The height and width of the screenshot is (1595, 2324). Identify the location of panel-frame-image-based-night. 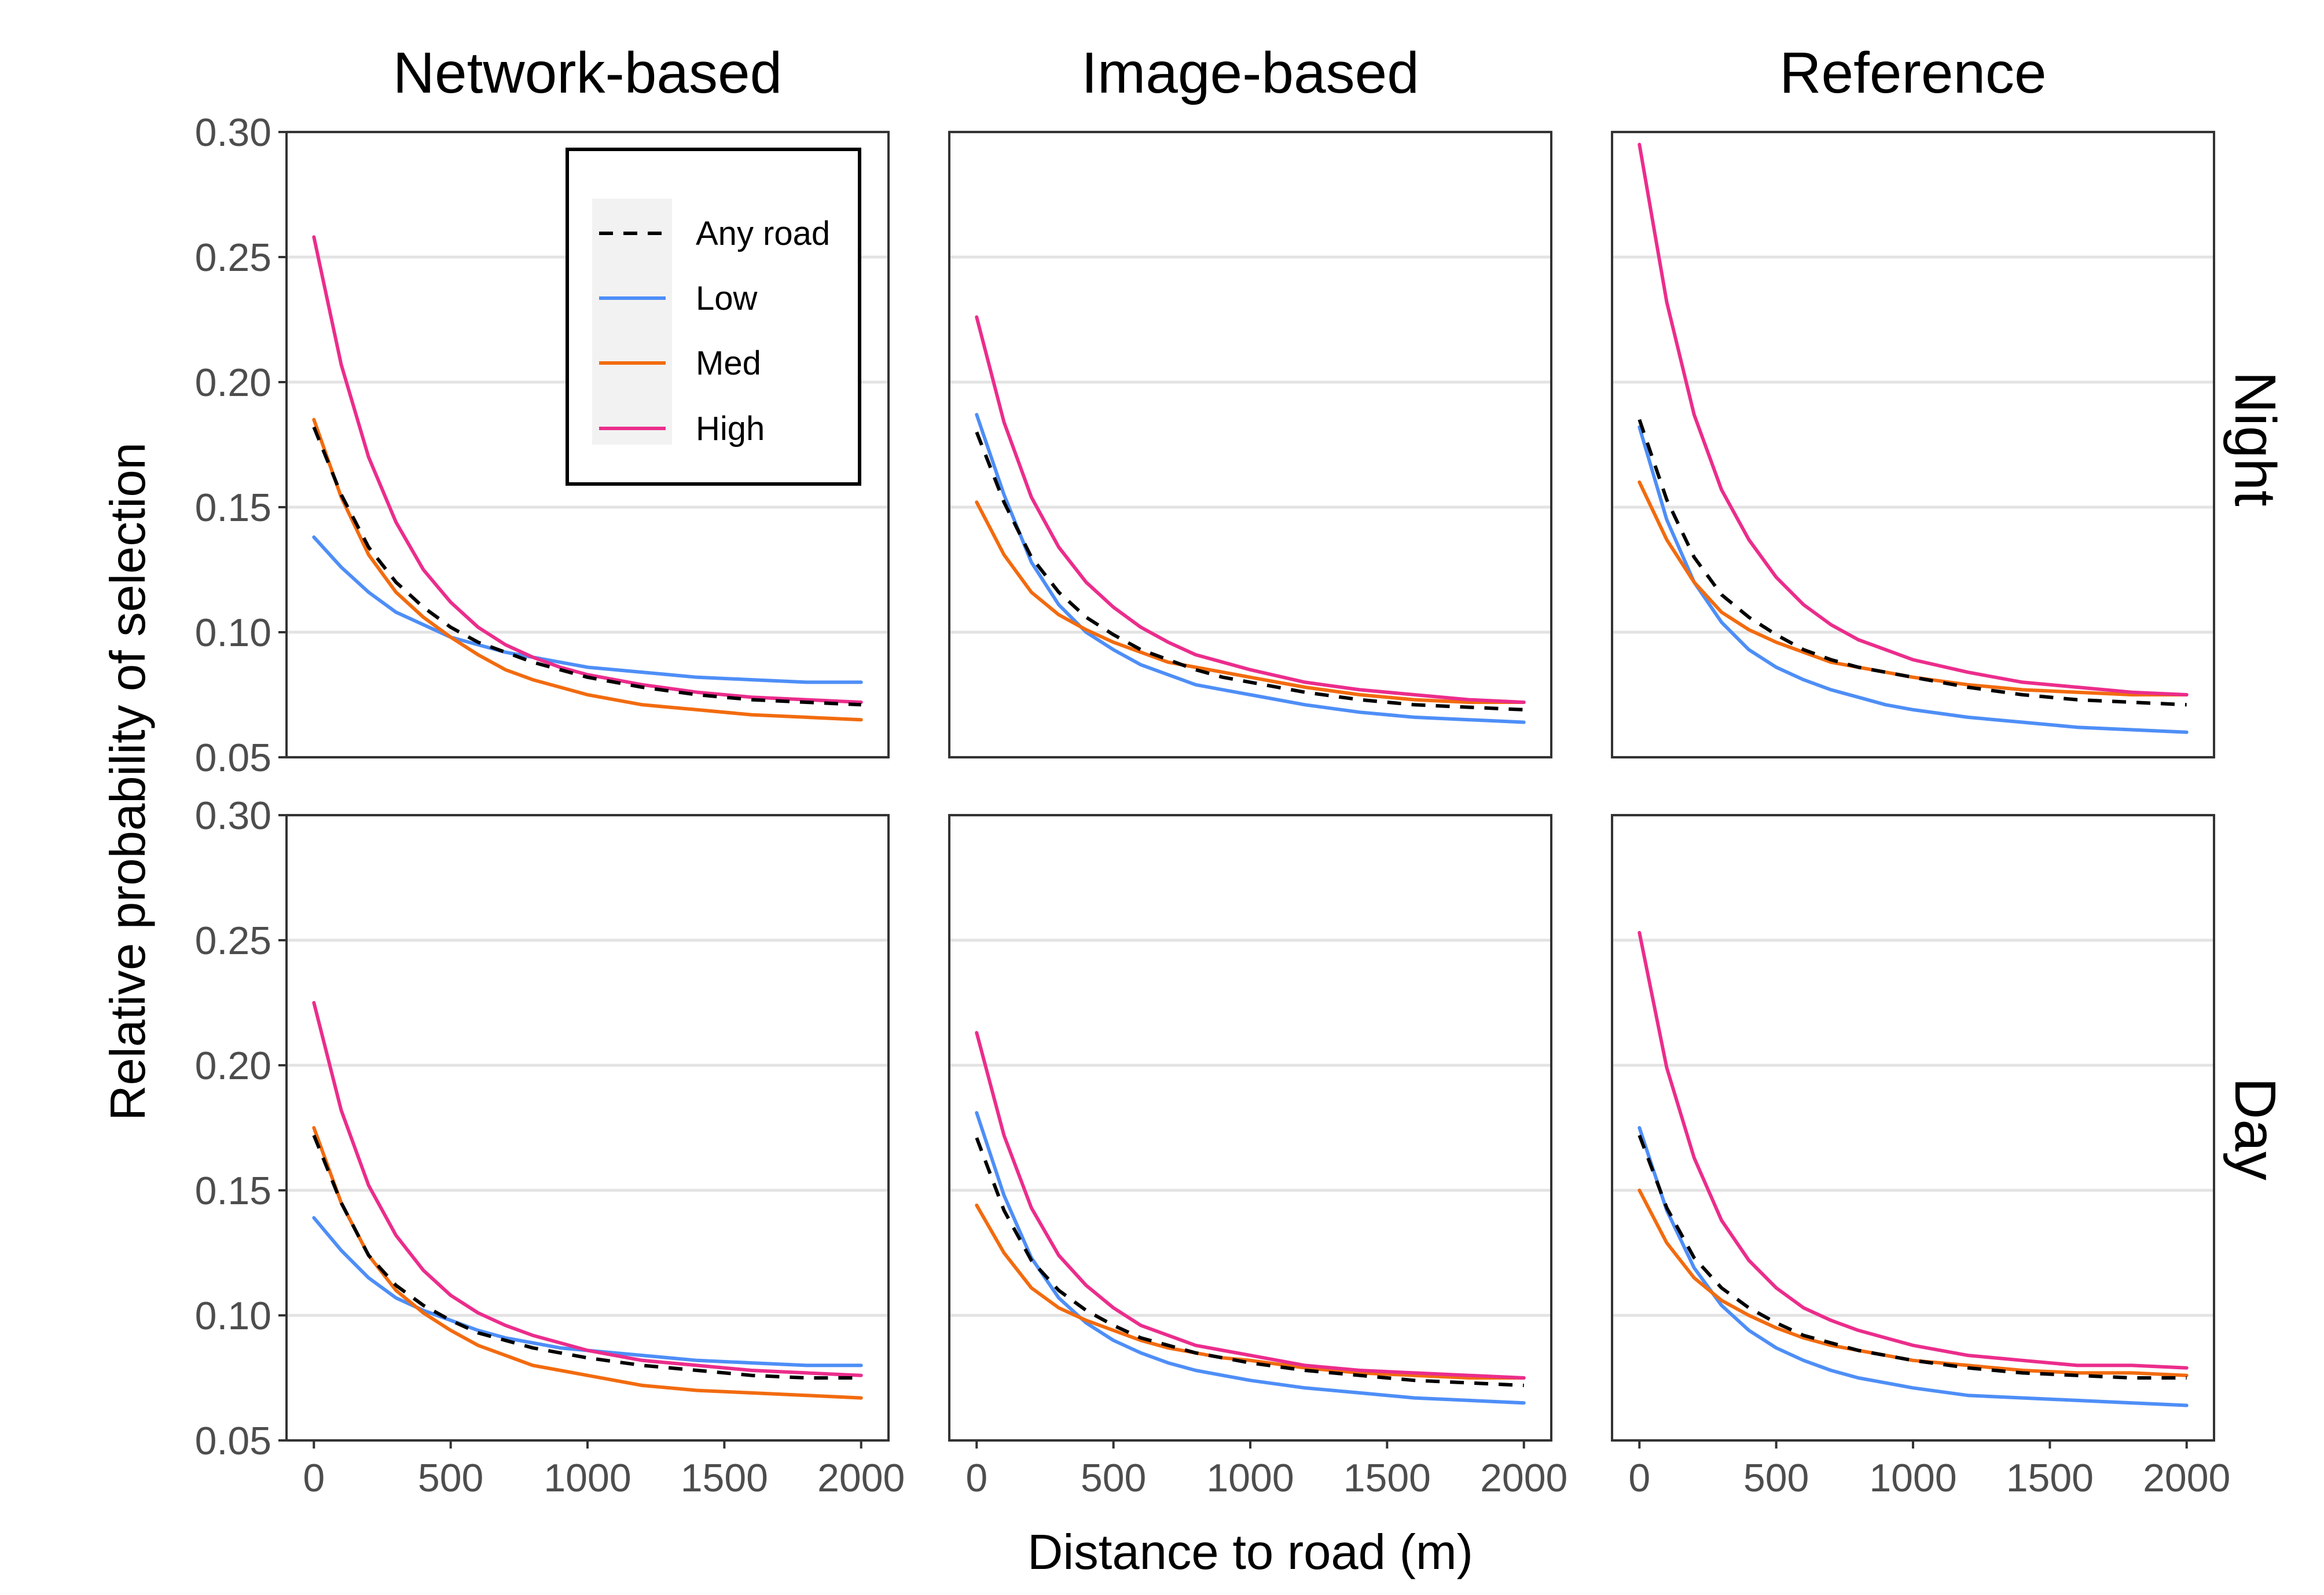
(1250, 444).